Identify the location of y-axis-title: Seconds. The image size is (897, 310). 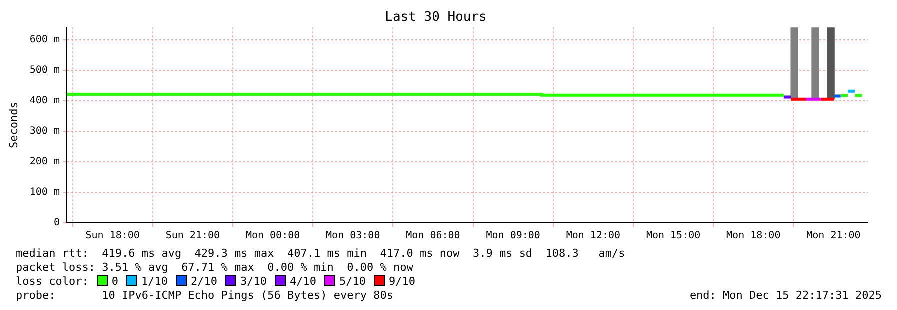
(13, 125).